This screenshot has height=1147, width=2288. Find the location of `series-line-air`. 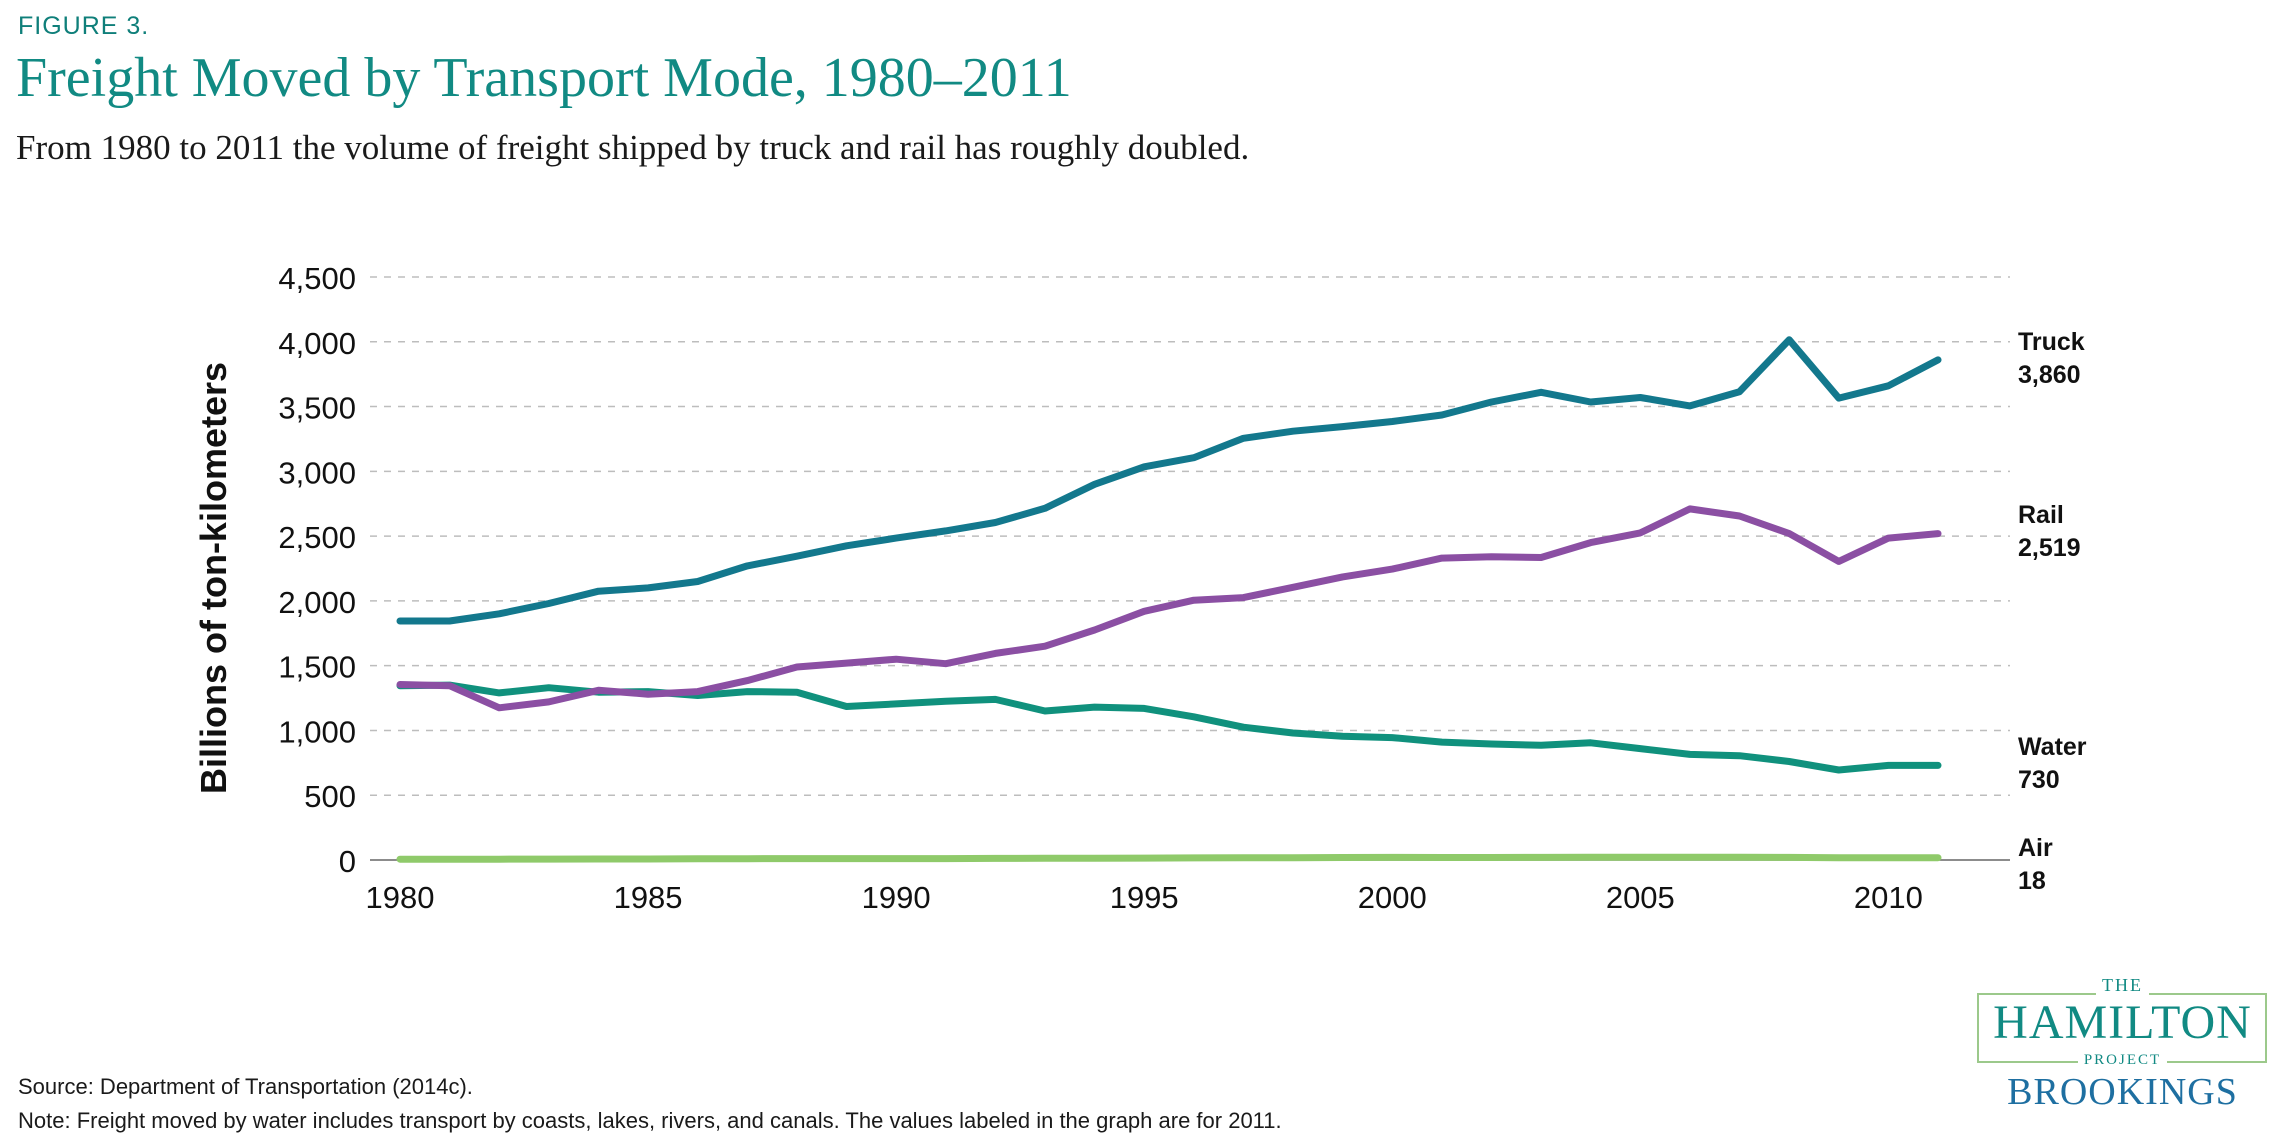

series-line-air is located at coordinates (1169, 858).